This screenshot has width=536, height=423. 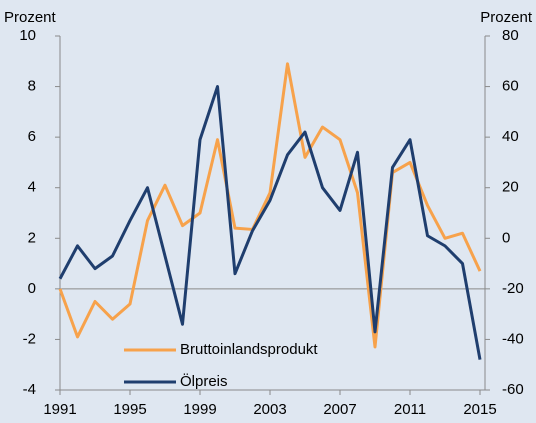 What do you see at coordinates (510, 35) in the screenshot?
I see `y2-tick-label: 80` at bounding box center [510, 35].